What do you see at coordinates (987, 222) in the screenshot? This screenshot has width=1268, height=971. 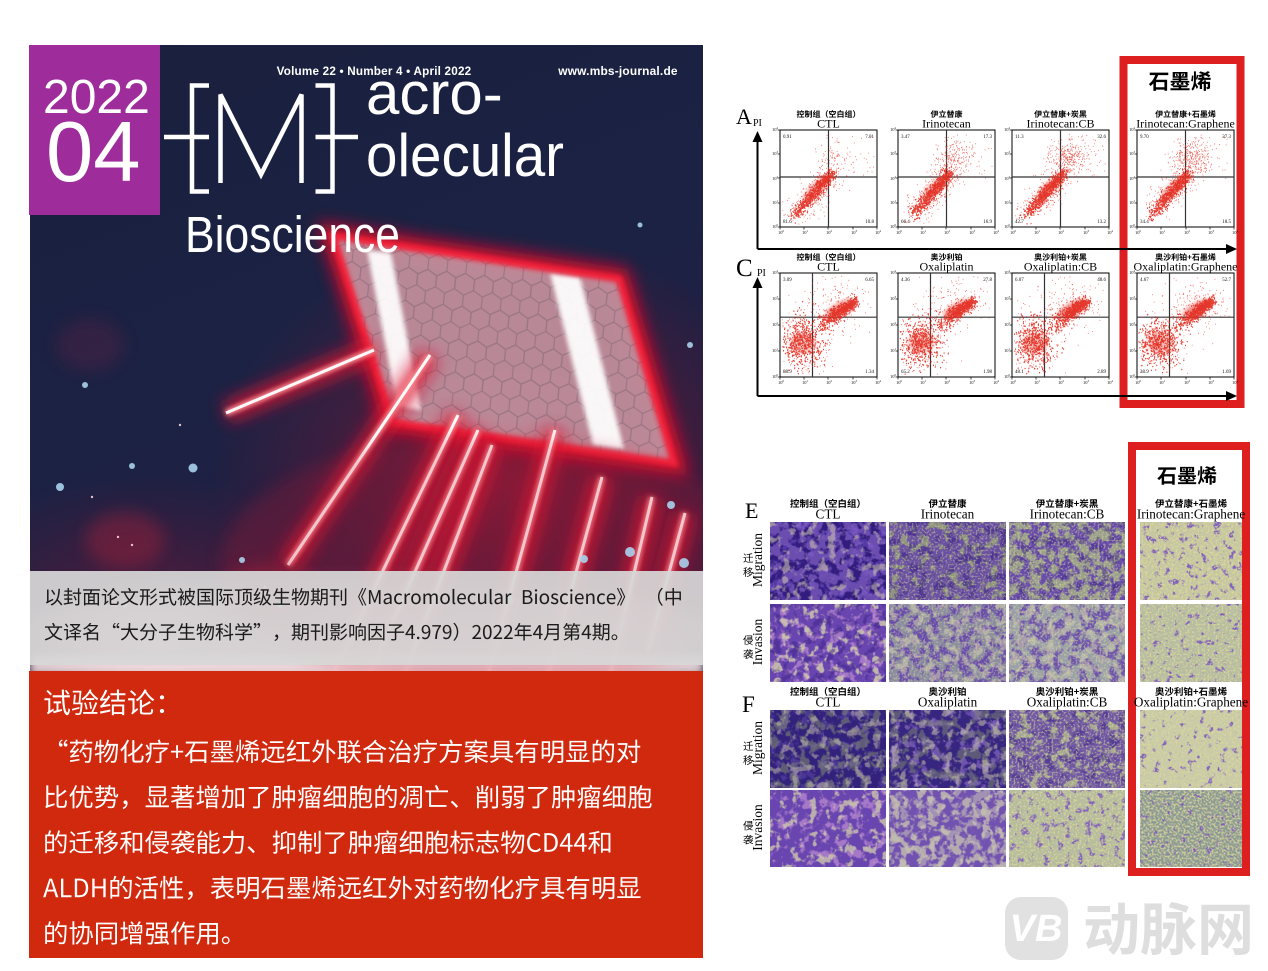 I see `svg-text: 16.9` at bounding box center [987, 222].